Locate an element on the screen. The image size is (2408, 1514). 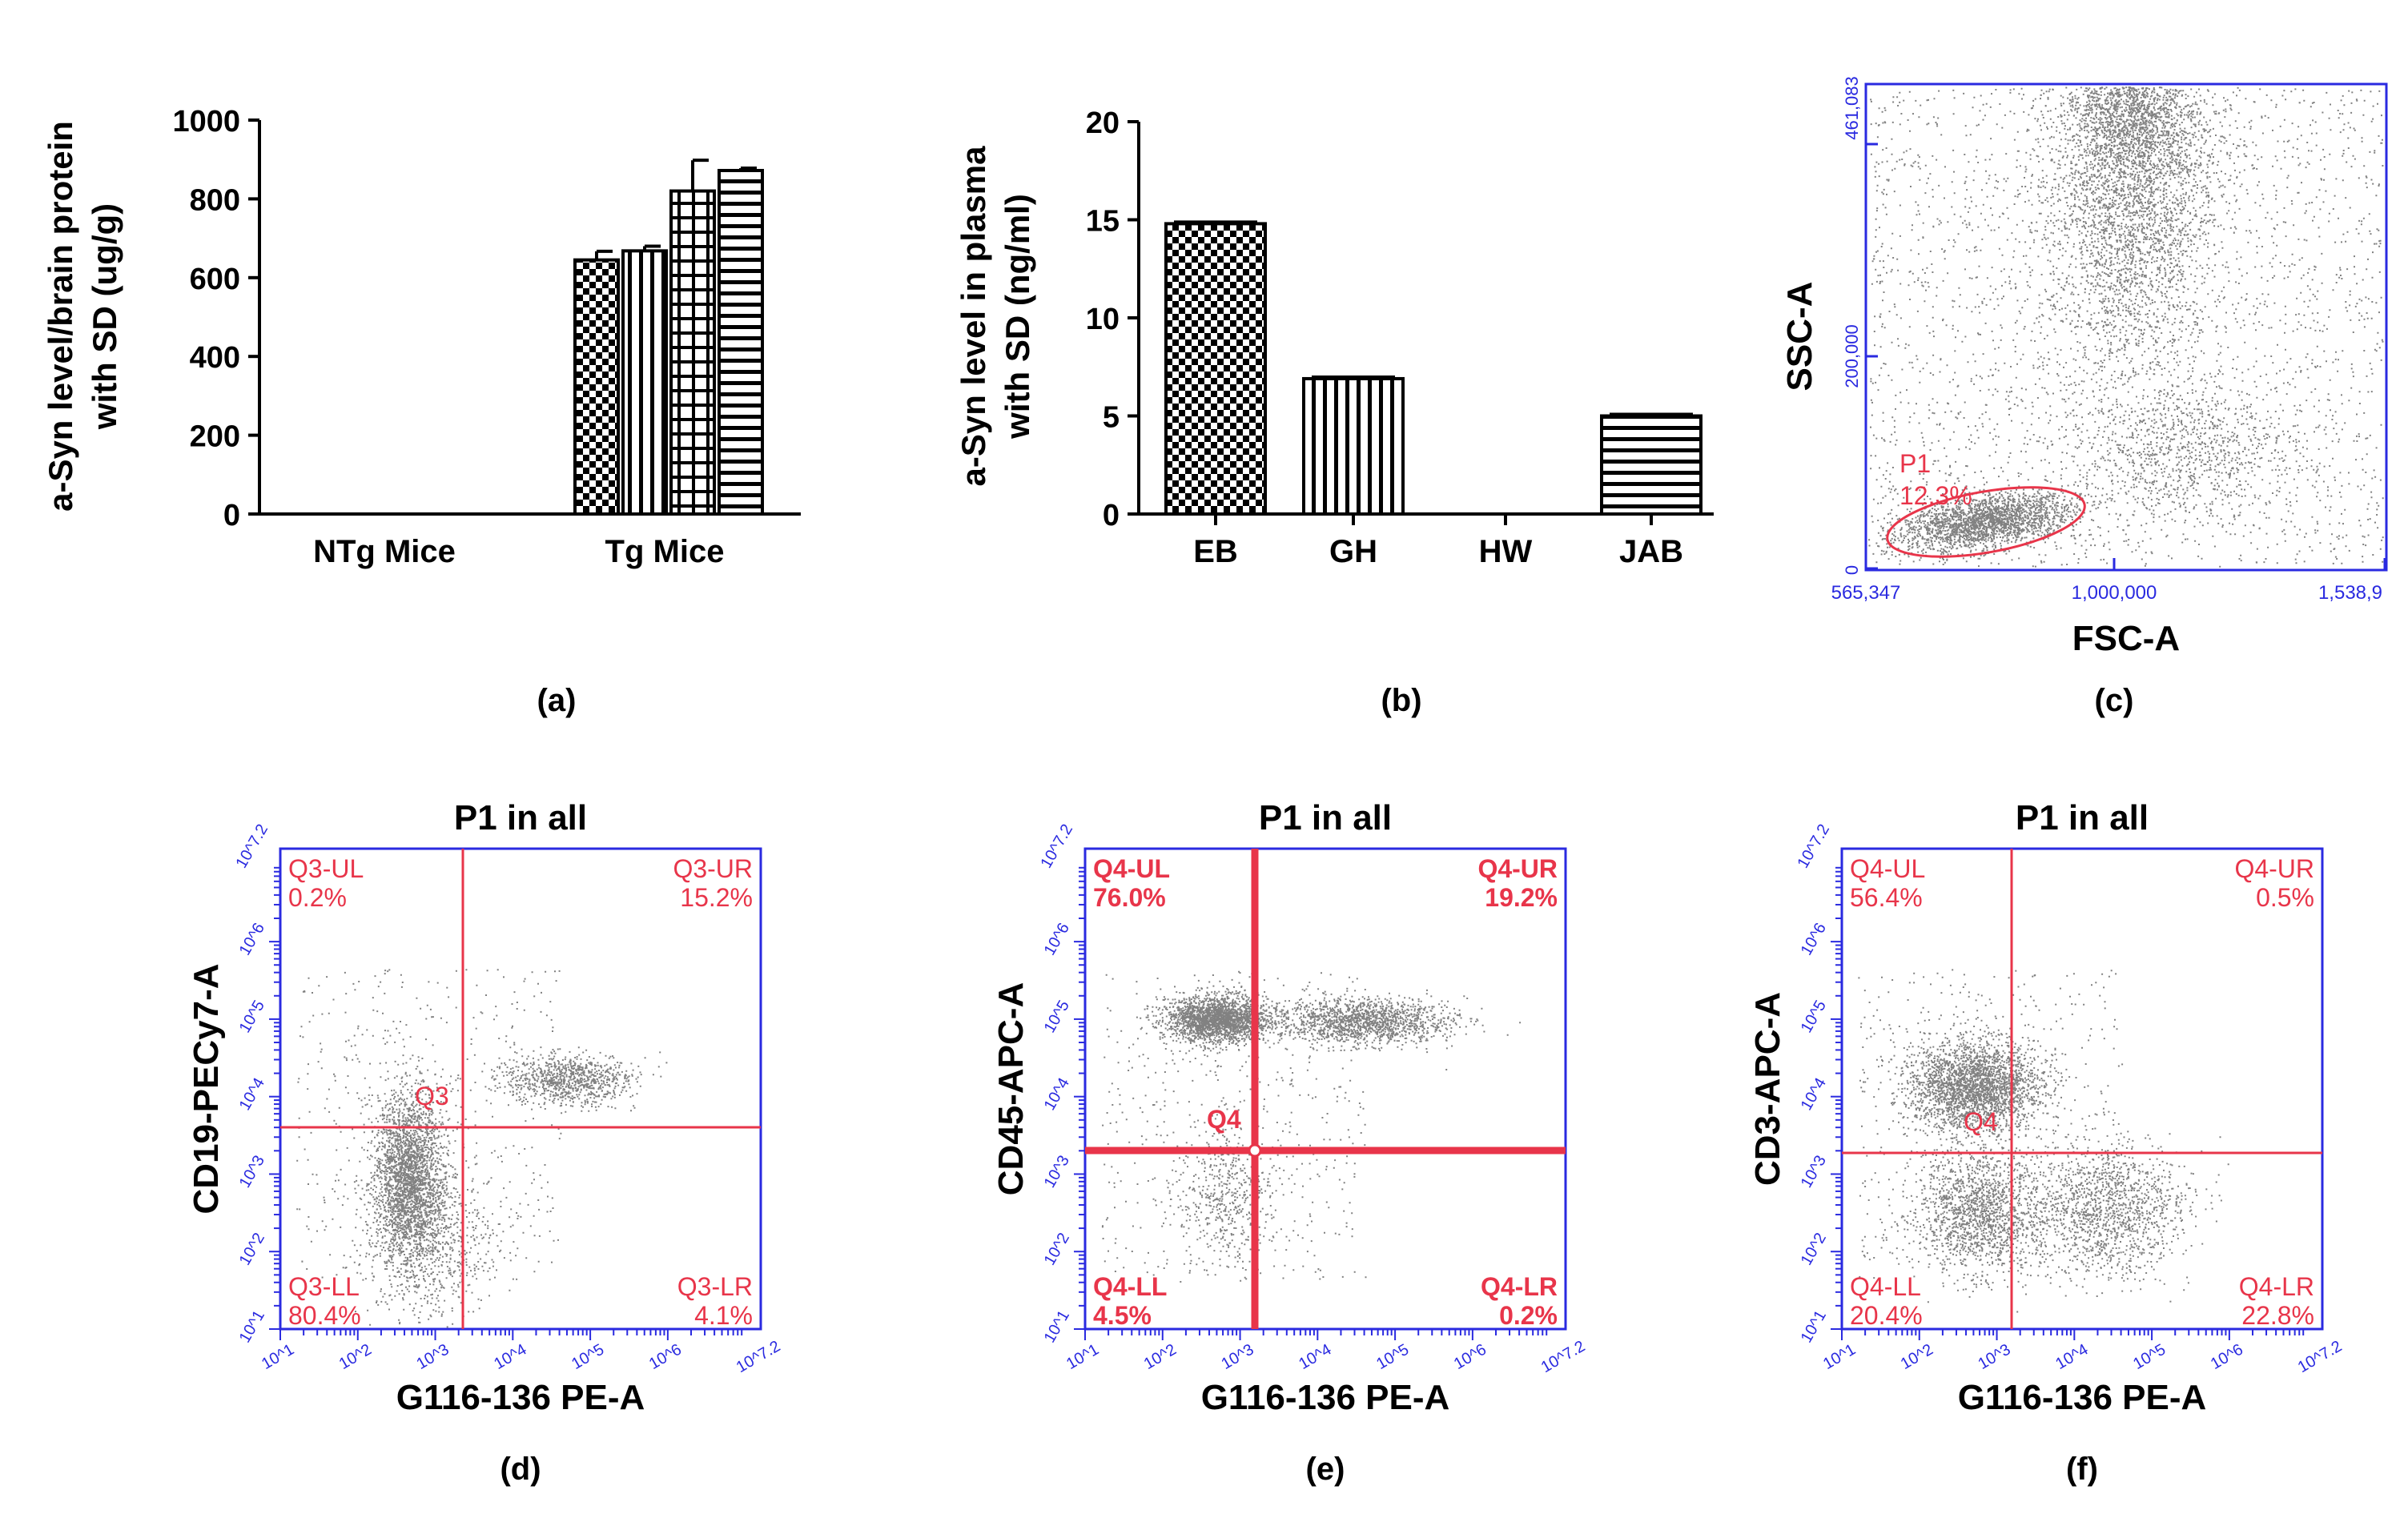
ylabel-line-2: with SD (ug/g) is located at coordinates (105, 317).